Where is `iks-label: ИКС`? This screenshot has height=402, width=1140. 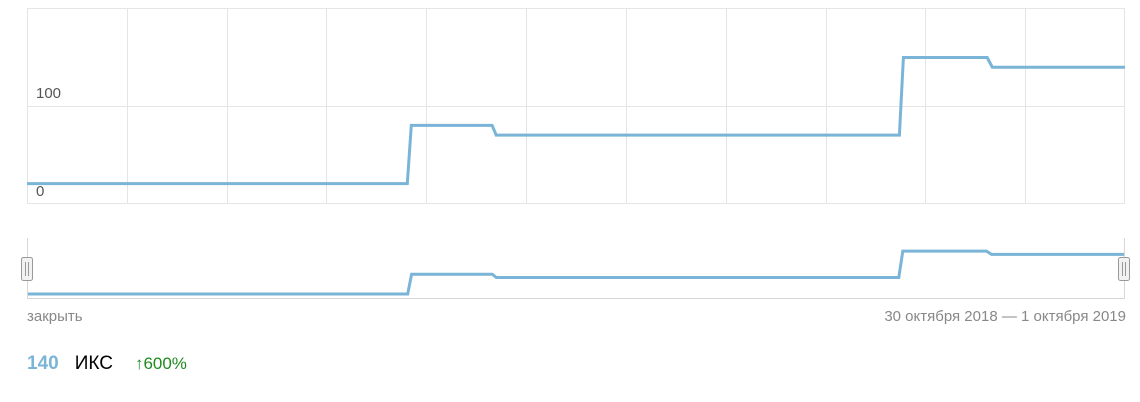
iks-label: ИКС is located at coordinates (93, 363).